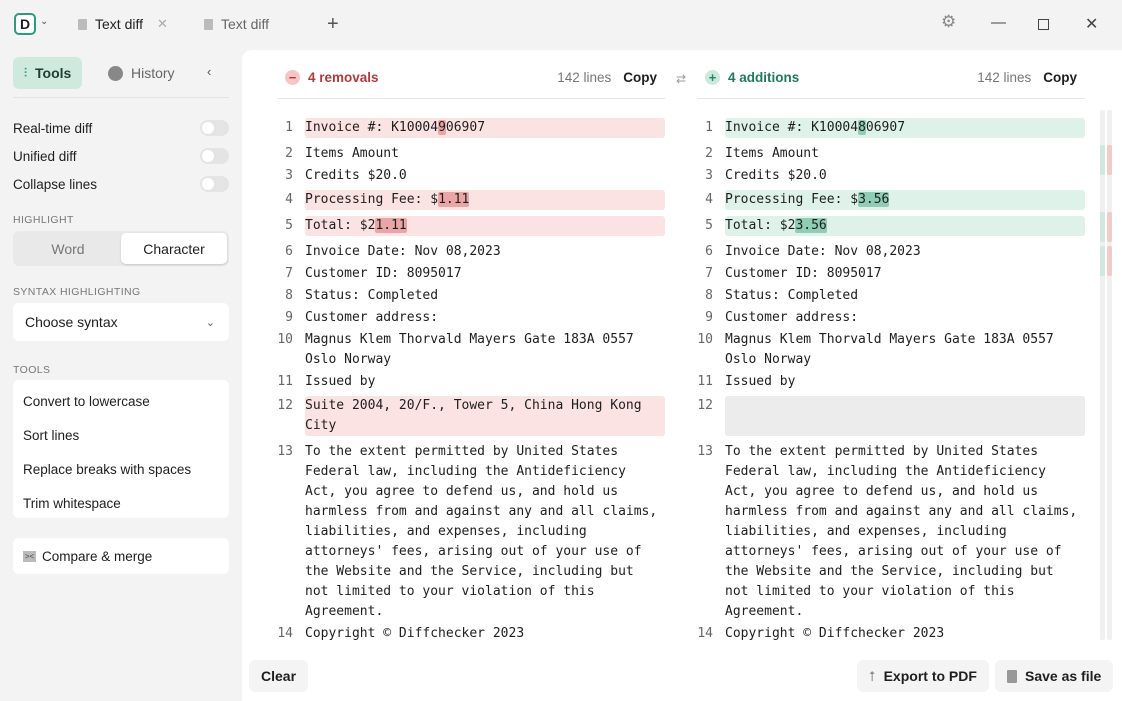  I want to click on compare-merge-label: Compare & merge, so click(97, 556).